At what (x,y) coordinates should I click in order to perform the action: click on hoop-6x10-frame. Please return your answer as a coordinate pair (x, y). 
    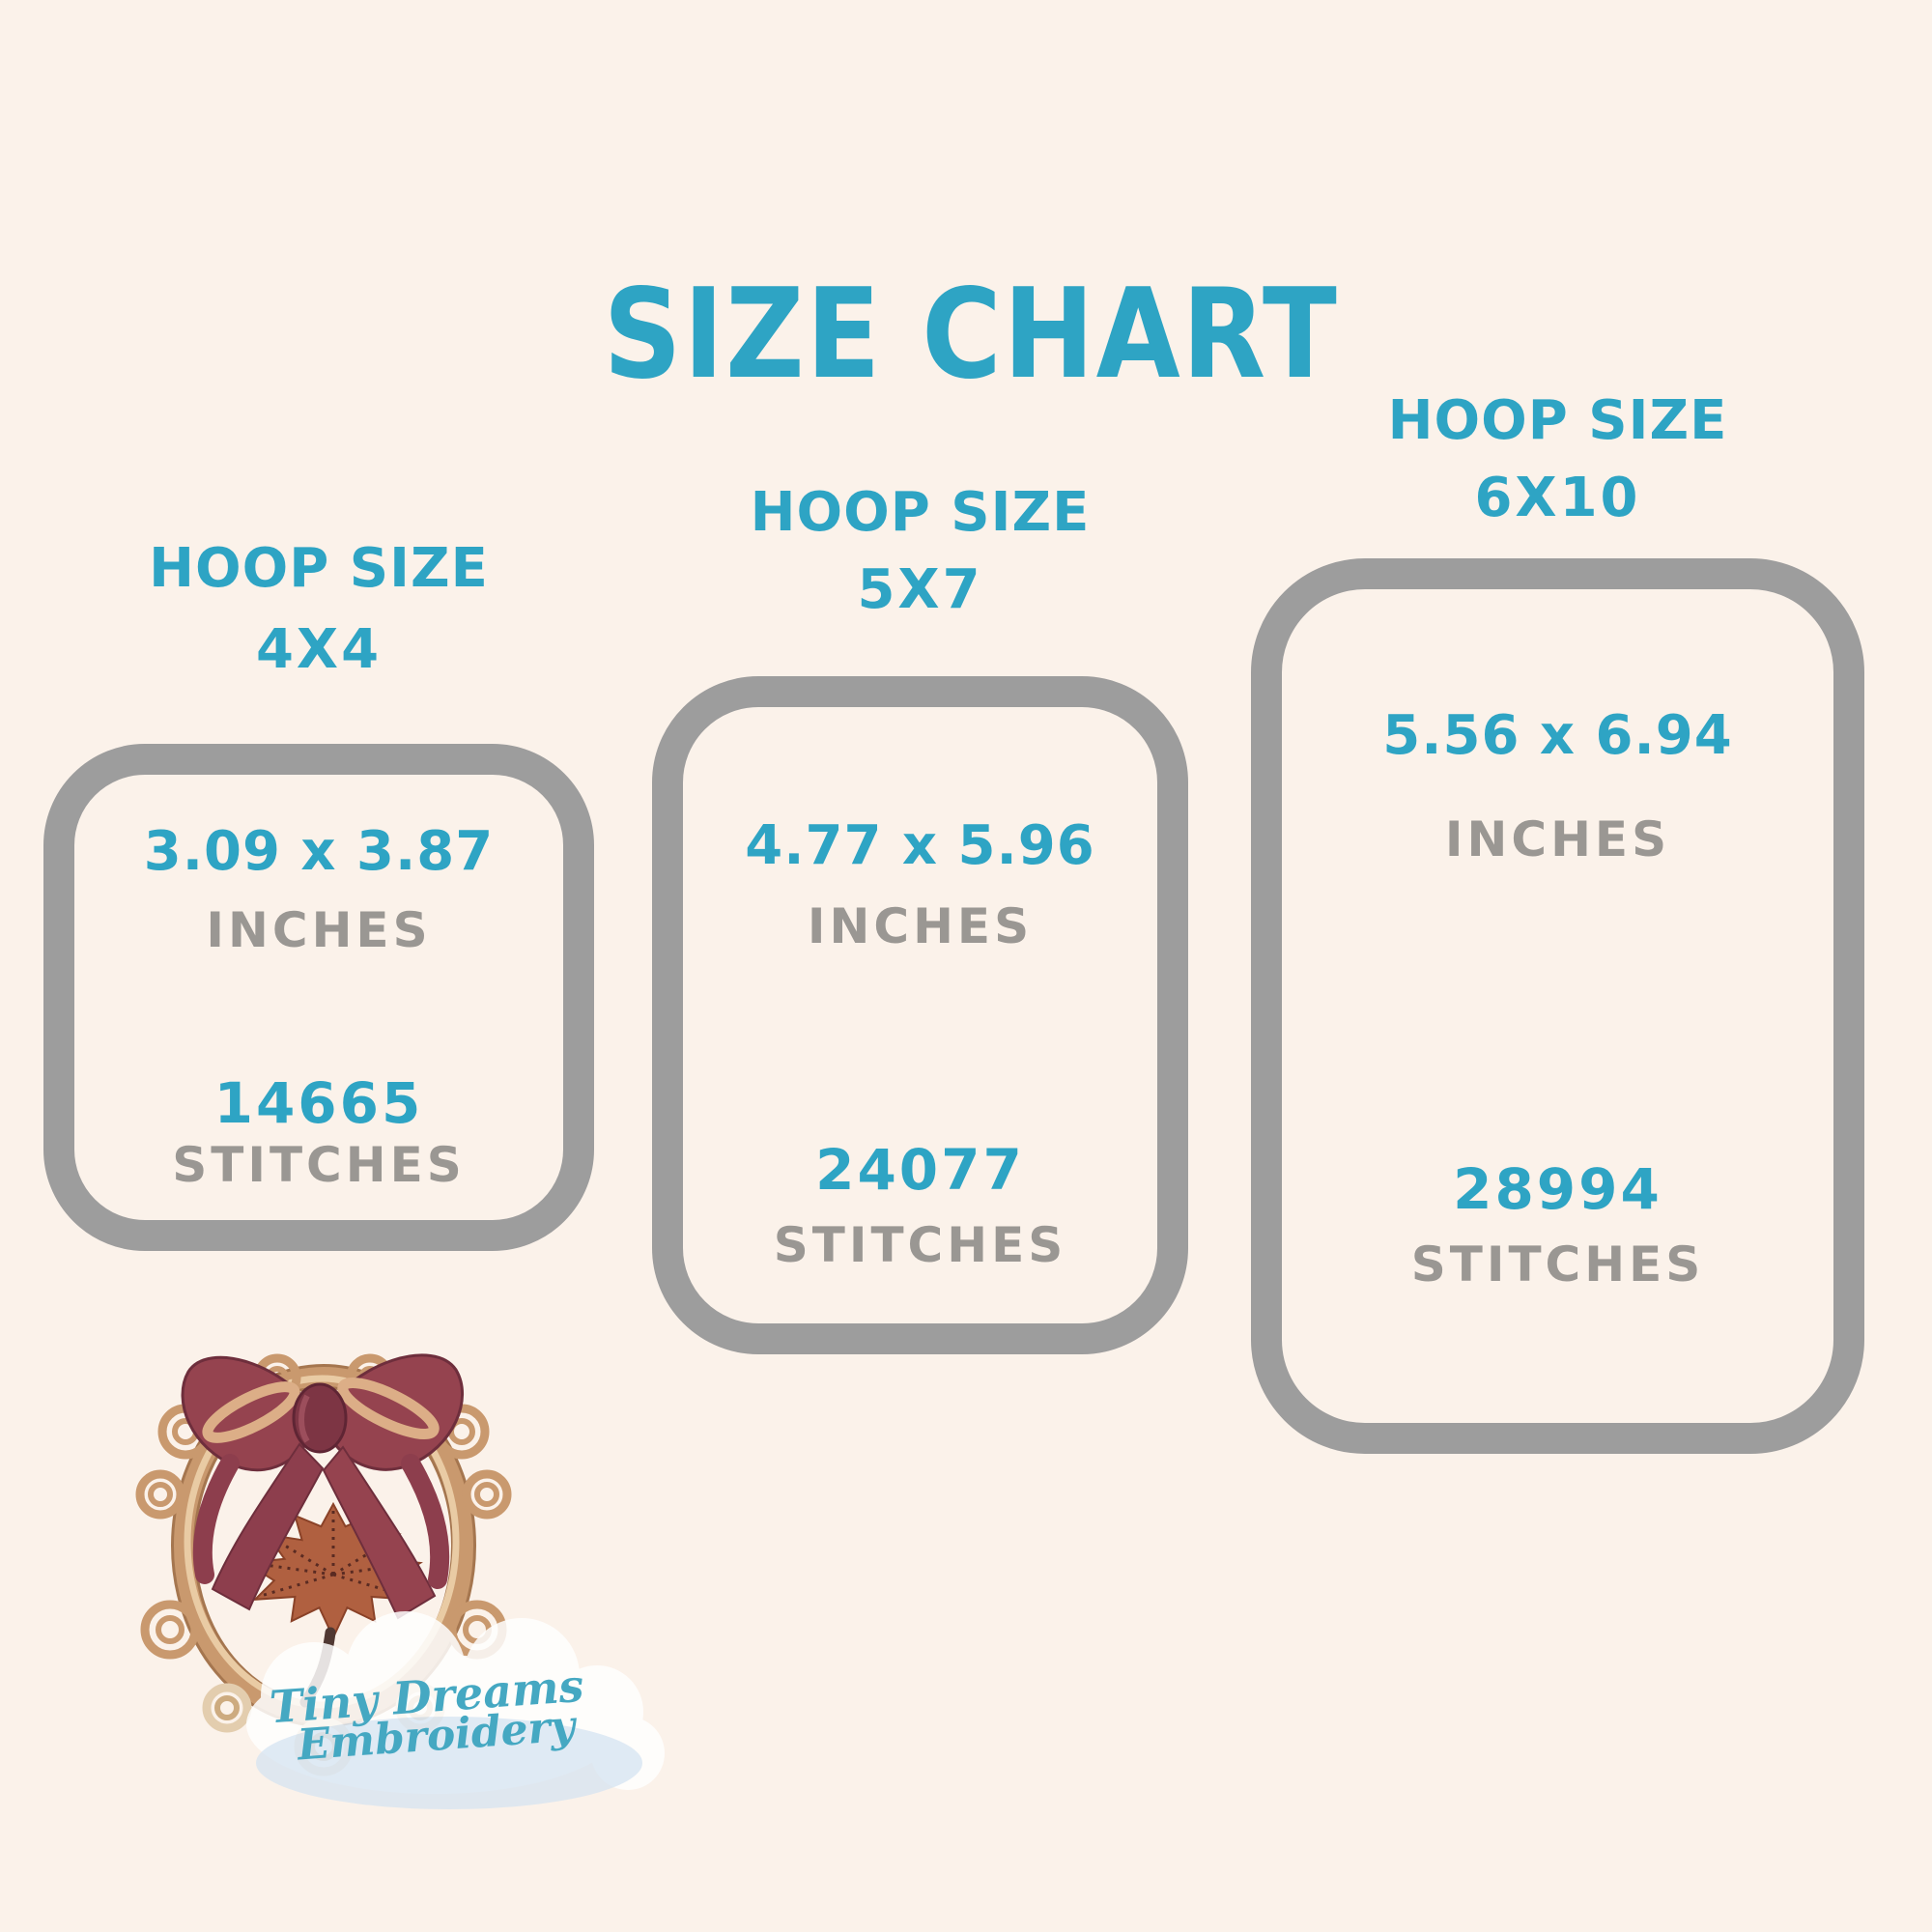
    Looking at the image, I should click on (1557, 1006).